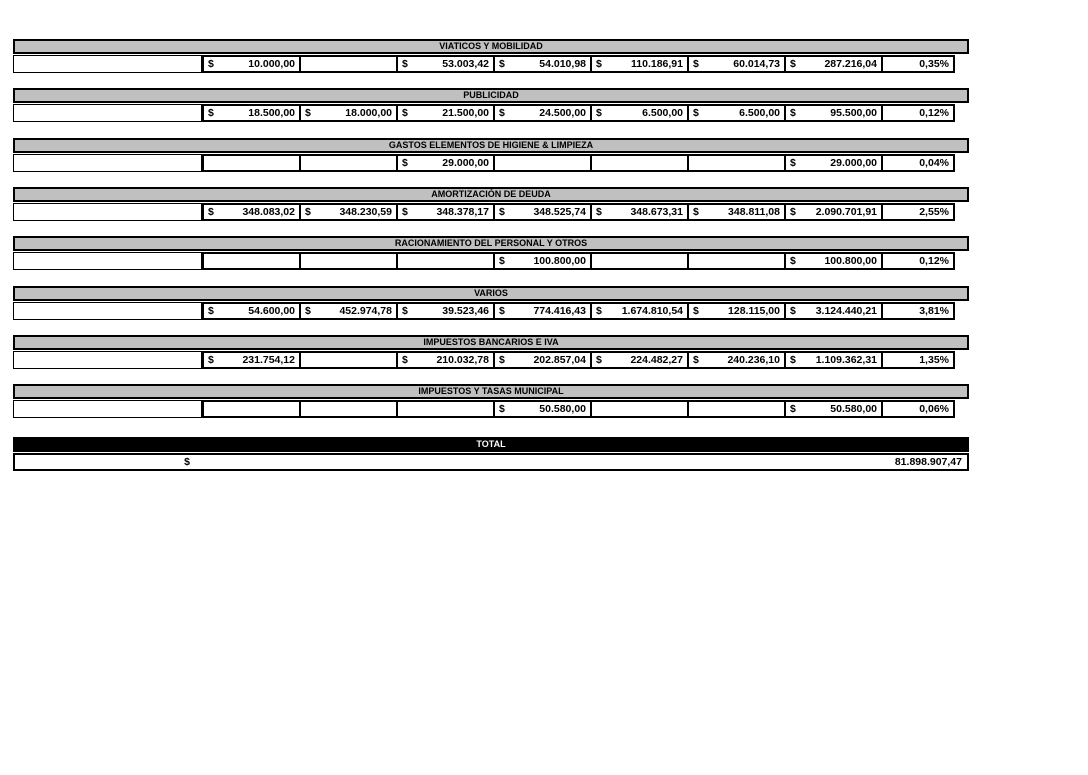 The image size is (1088, 775). What do you see at coordinates (348, 310) in the screenshot?
I see `amount-cell-month-2: $452.974,78` at bounding box center [348, 310].